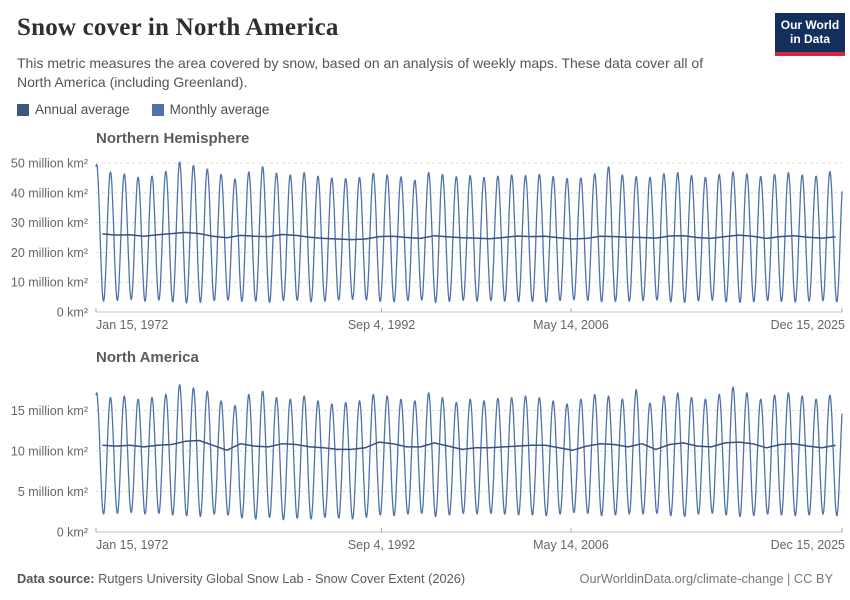 Image resolution: width=850 pixels, height=600 pixels. What do you see at coordinates (809, 38) in the screenshot?
I see `owid-logo-line2: in Data` at bounding box center [809, 38].